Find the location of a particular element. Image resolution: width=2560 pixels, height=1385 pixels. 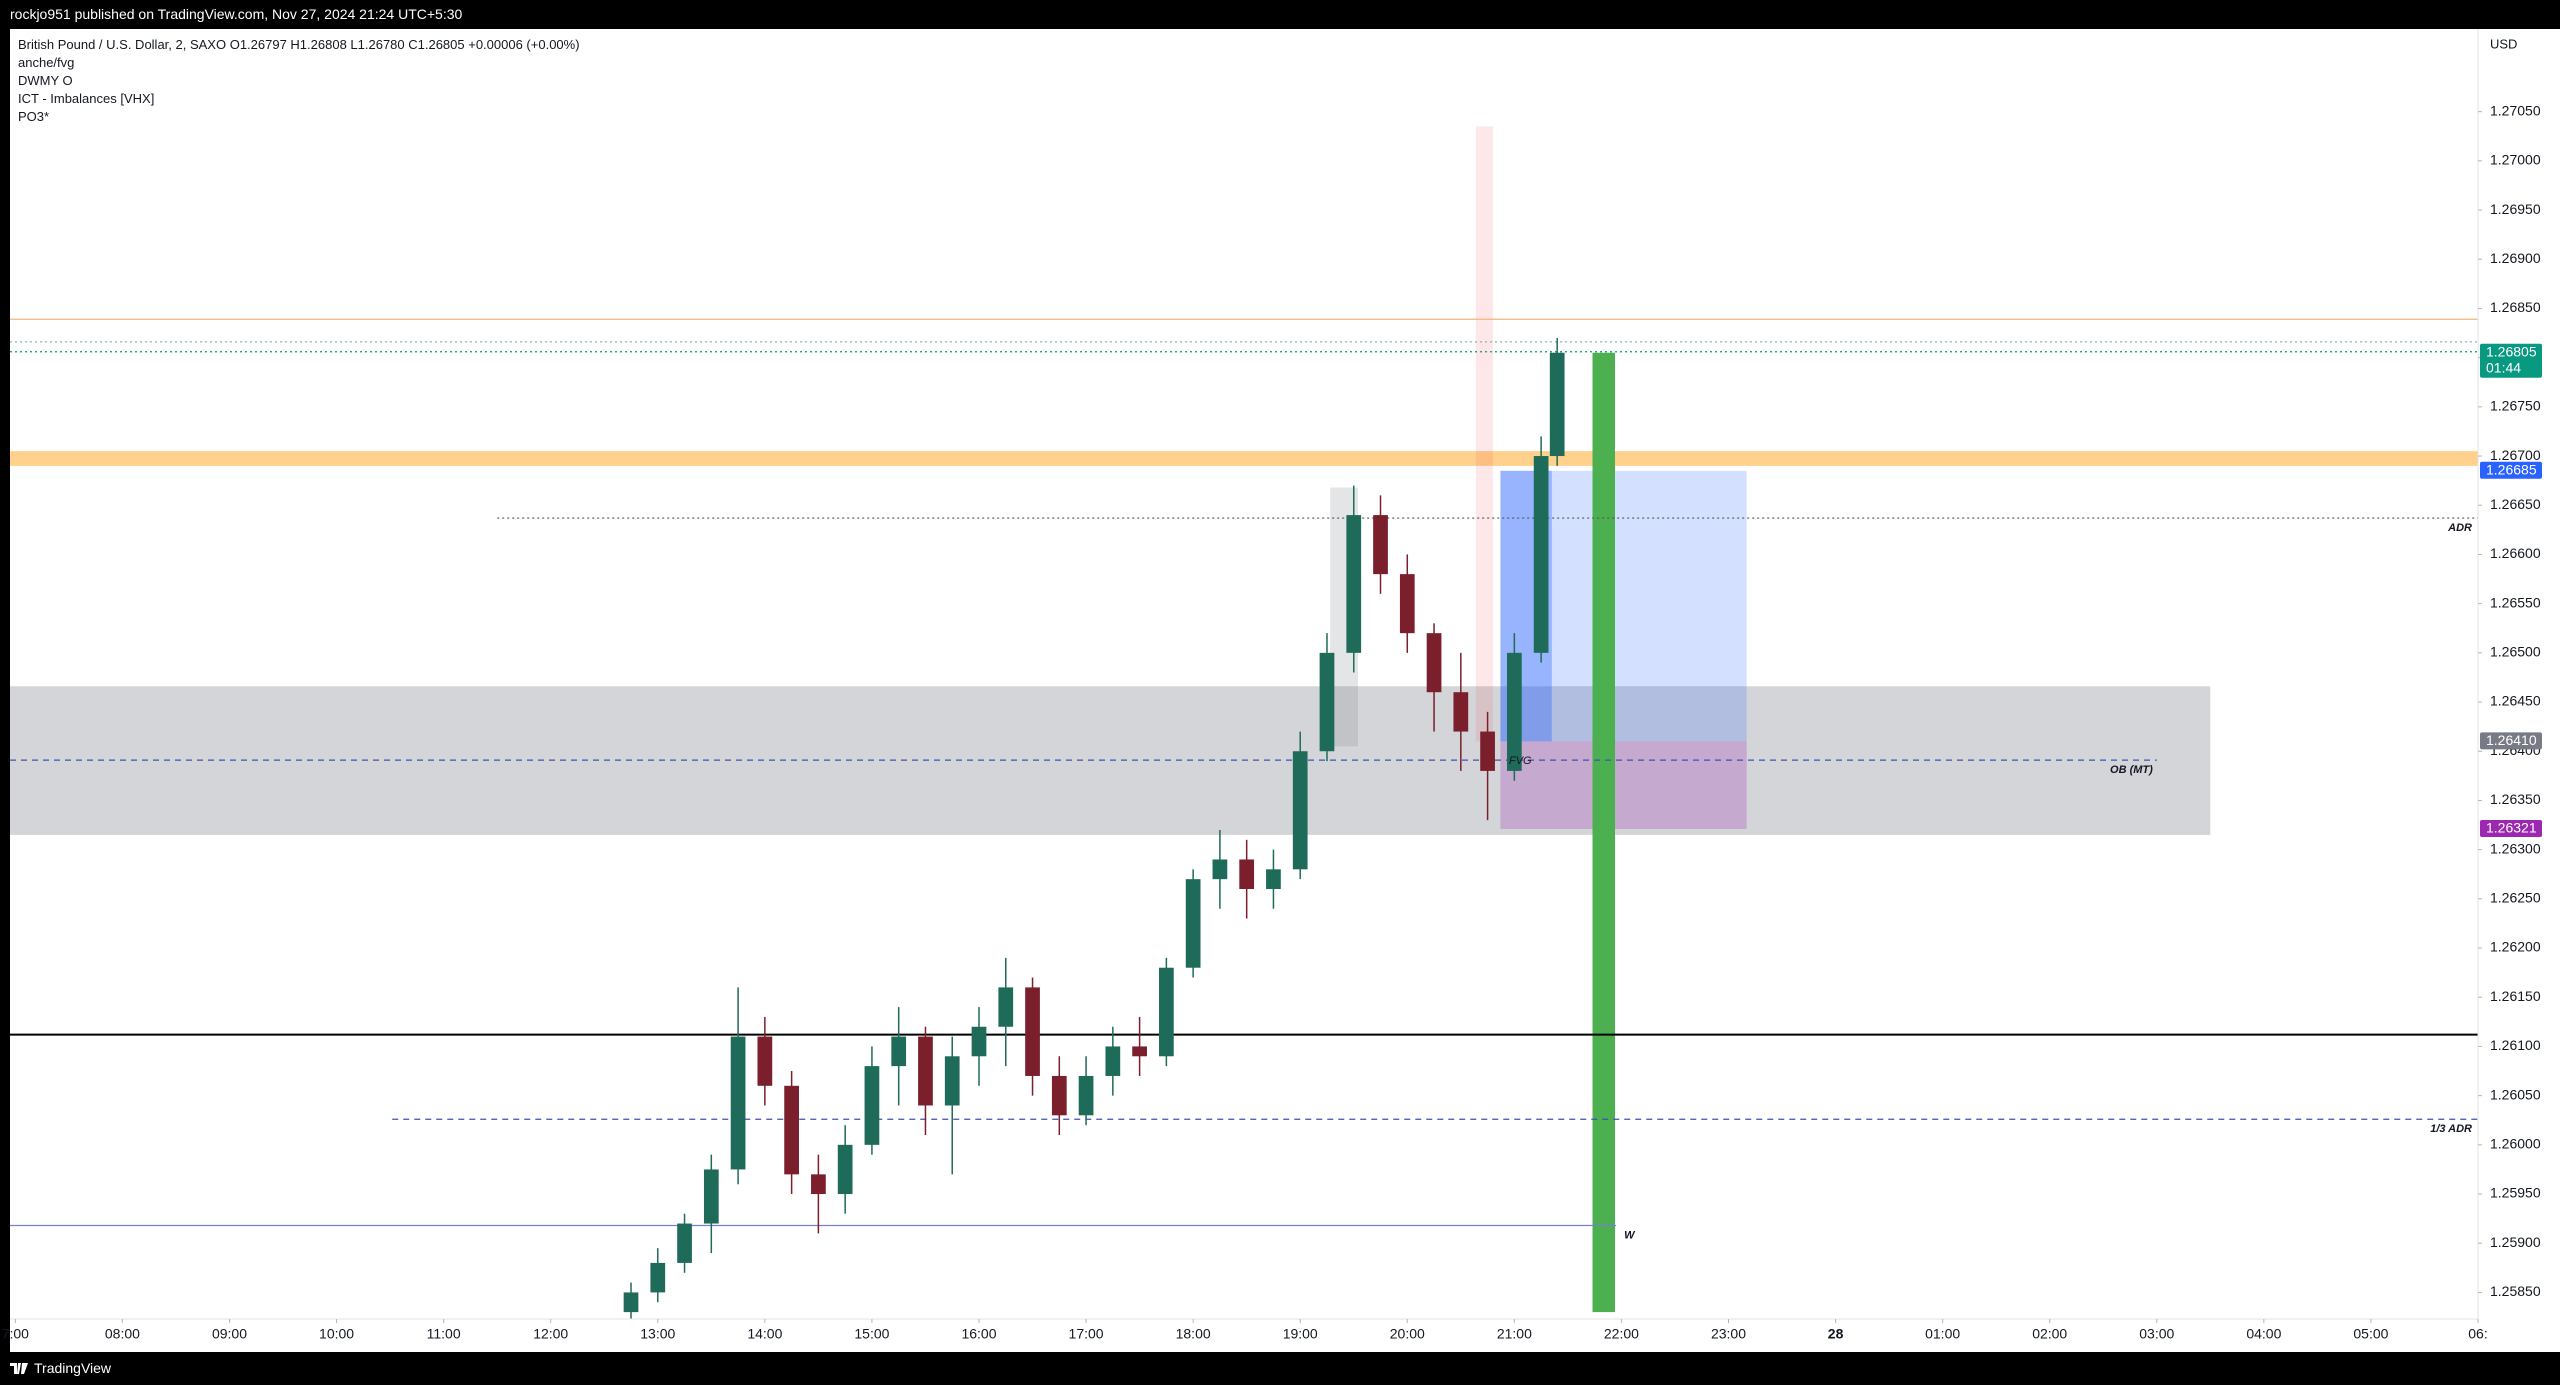

currency-label: USD is located at coordinates (2503, 43).